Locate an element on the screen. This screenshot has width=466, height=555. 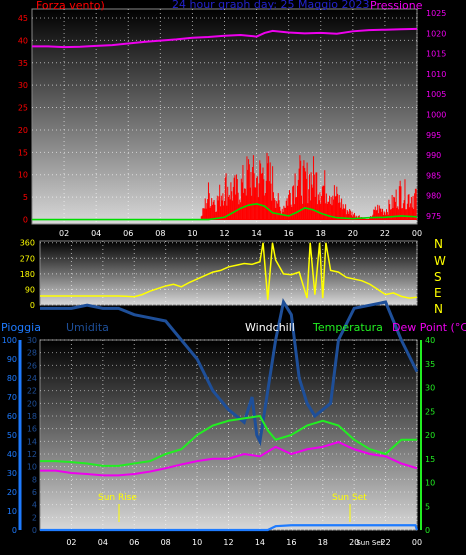
rain-tick-label: 90 is located at coordinates (12, 359).